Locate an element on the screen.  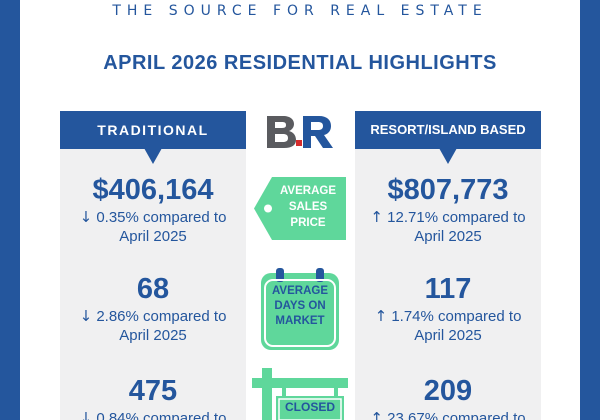
average-days-on-market-label: AVERAGE DAYS ON MARKET is located at coordinates (300, 306).